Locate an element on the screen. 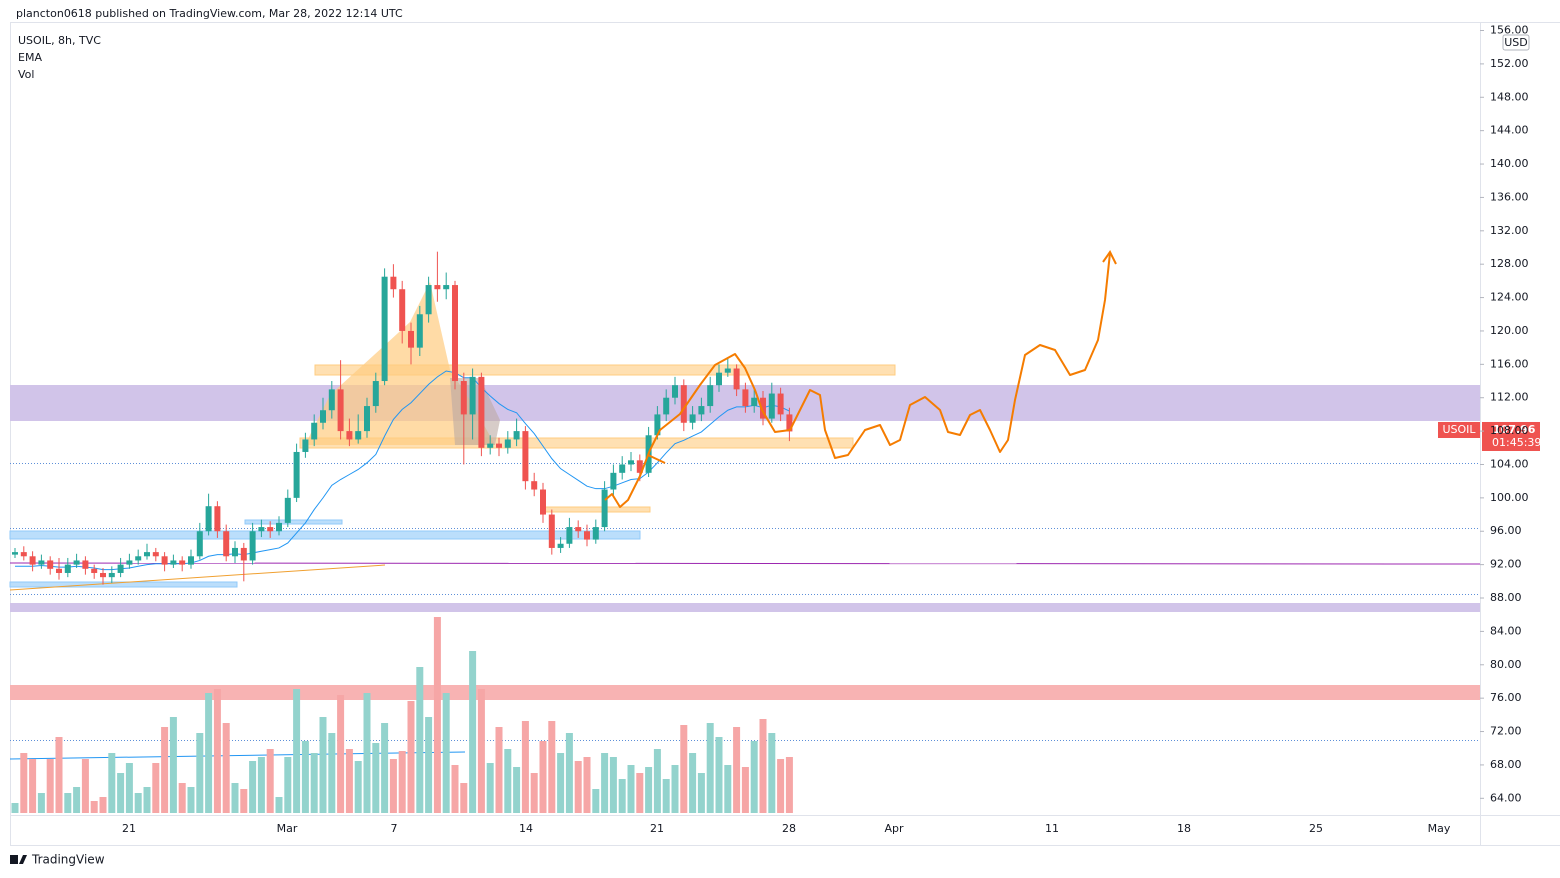 The width and height of the screenshot is (1560, 878). volume-ma is located at coordinates (237, 755).